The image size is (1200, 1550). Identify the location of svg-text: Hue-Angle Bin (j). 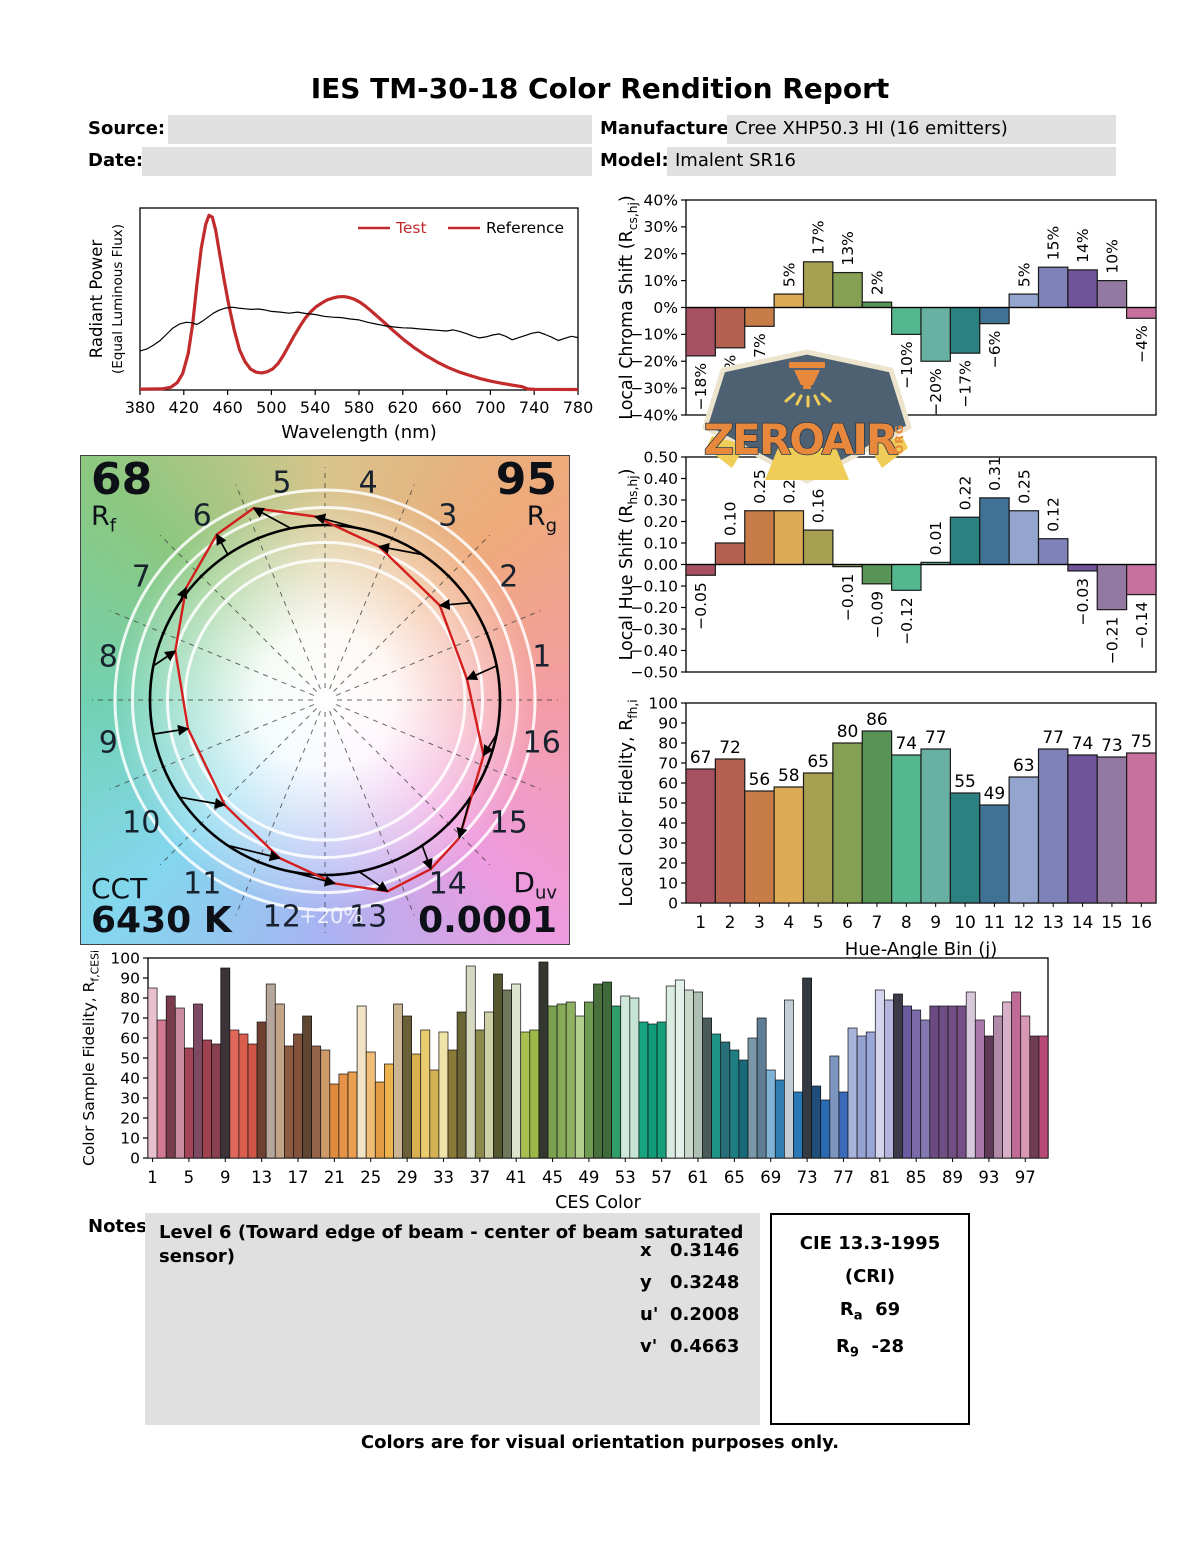
(921, 949).